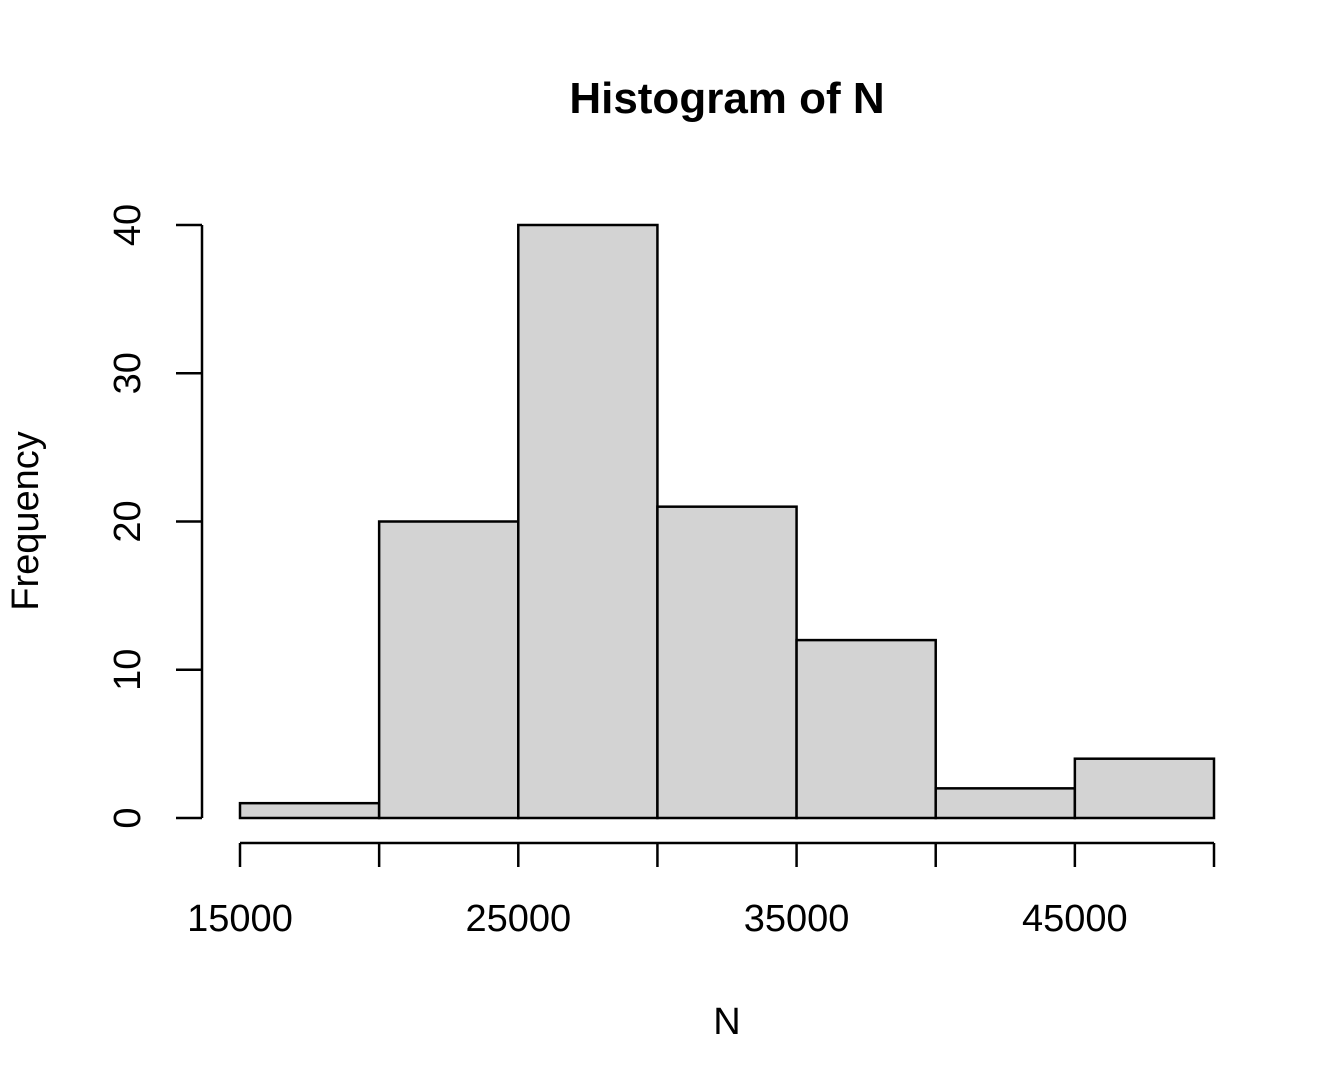  What do you see at coordinates (726, 1022) in the screenshot?
I see `x-axis-label: N` at bounding box center [726, 1022].